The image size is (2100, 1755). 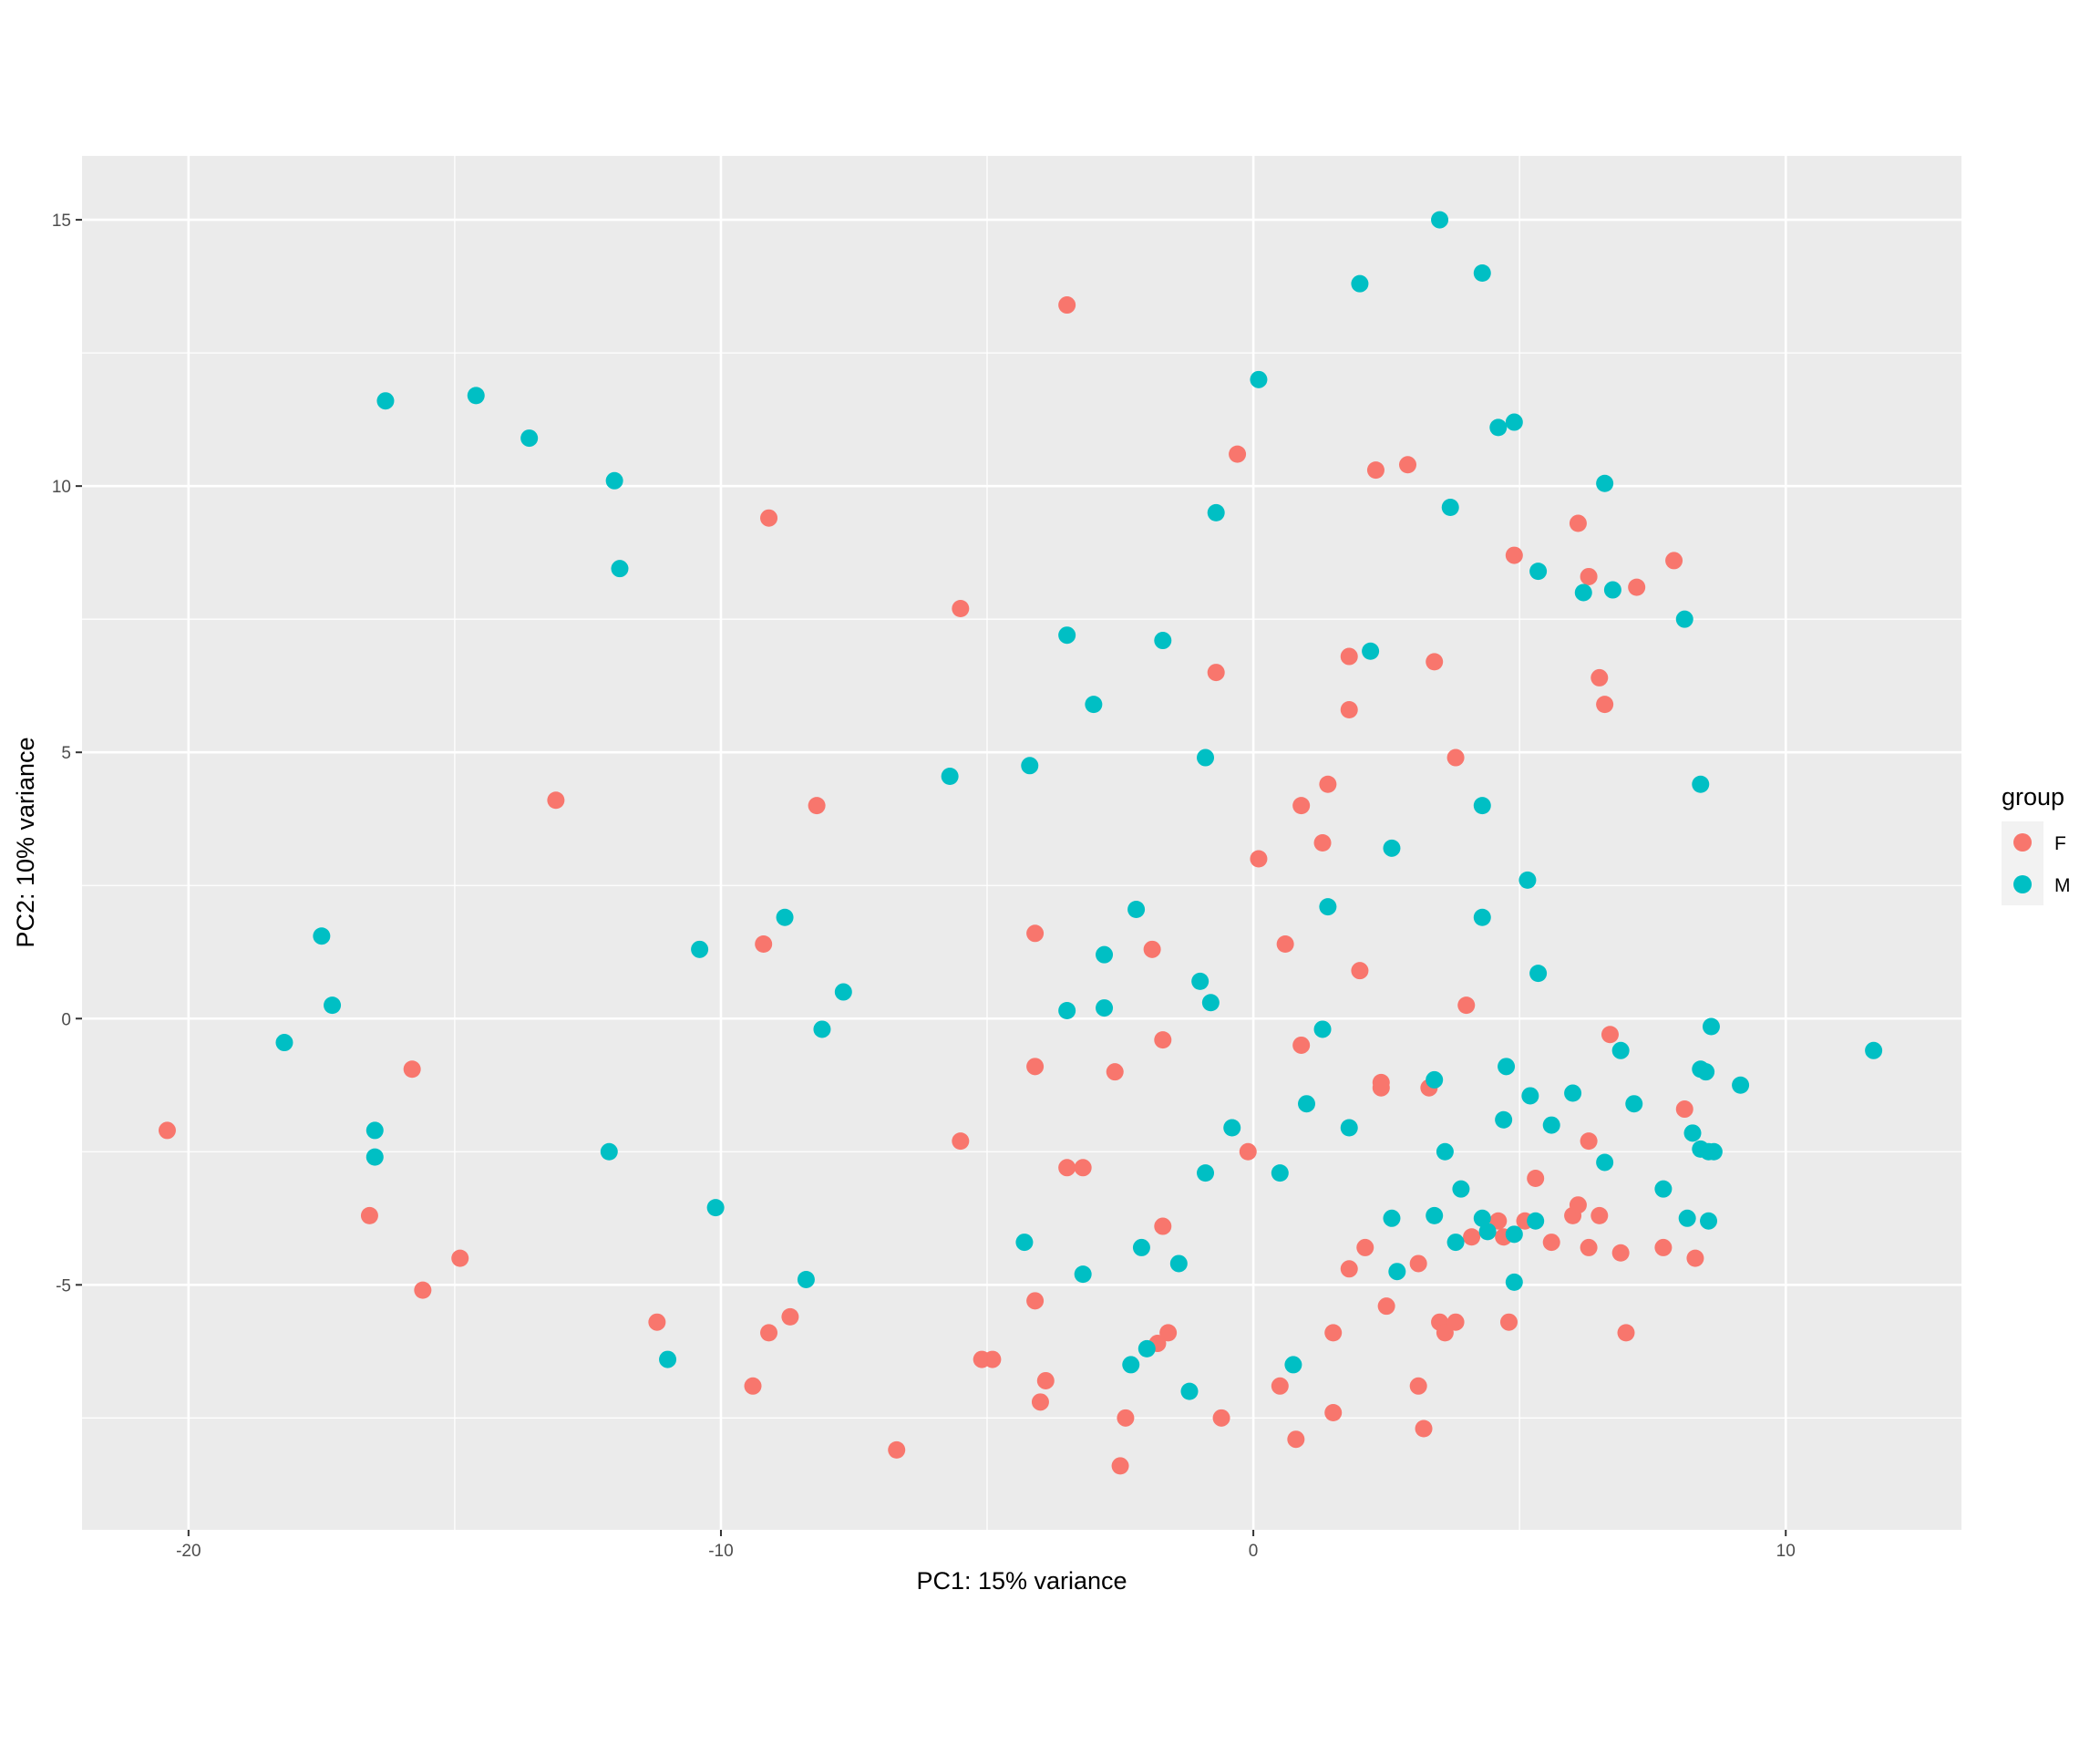 I want to click on y-tick-label: 0, so click(x=66, y=1019).